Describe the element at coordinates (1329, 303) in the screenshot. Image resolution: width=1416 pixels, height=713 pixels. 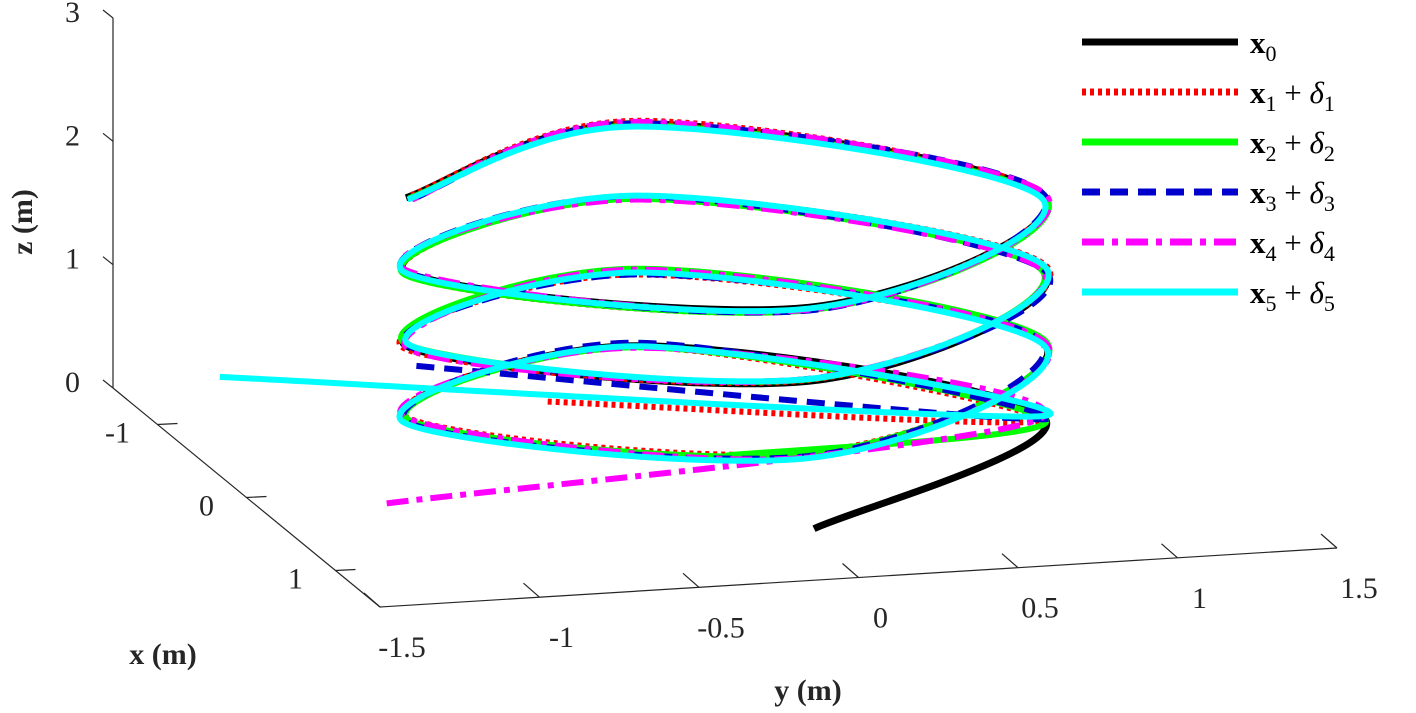
I see `legend-delta-sub: 5` at that location.